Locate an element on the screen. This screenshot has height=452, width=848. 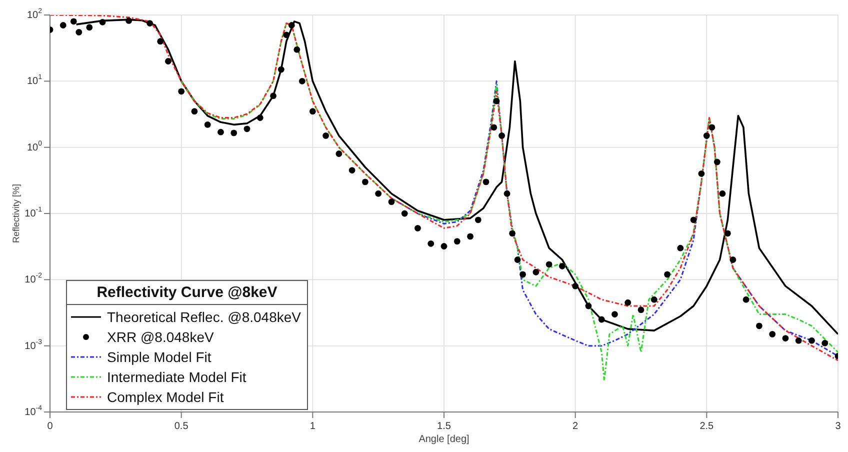
legend-label: Intermediate Model Fit is located at coordinates (176, 377).